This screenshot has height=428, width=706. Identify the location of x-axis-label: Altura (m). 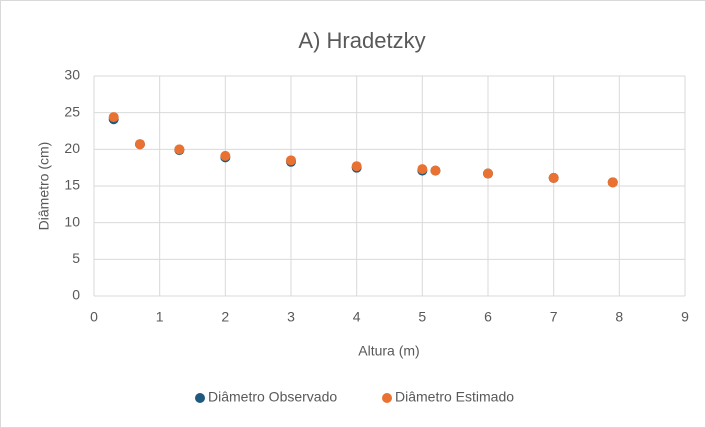
(388, 351).